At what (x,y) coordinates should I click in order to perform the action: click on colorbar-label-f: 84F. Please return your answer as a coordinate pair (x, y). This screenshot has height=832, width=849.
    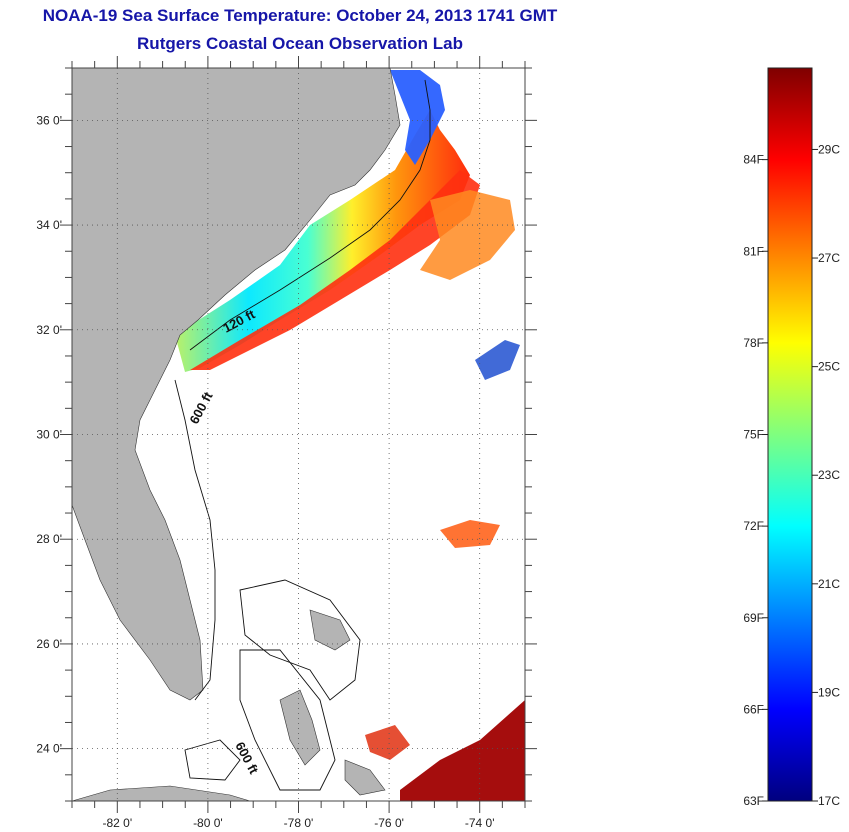
    Looking at the image, I should click on (753, 160).